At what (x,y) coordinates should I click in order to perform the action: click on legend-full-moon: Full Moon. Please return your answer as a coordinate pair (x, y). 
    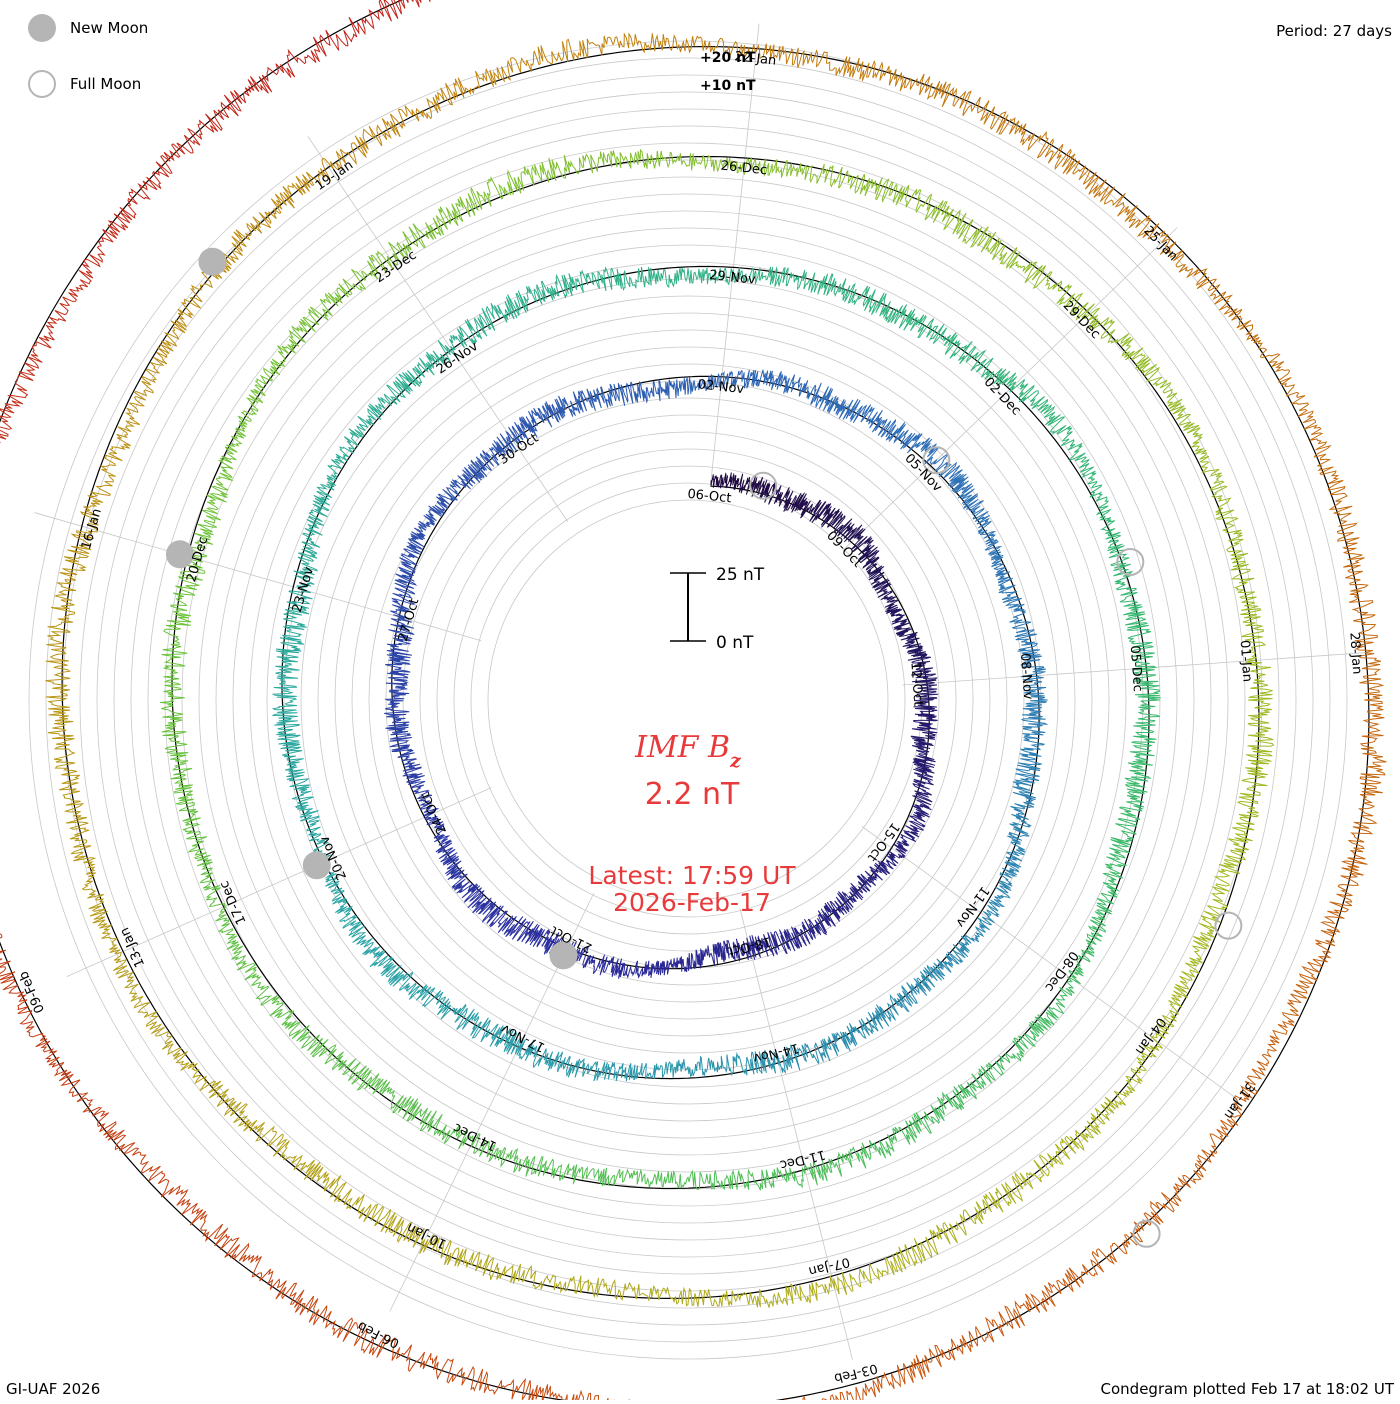
    Looking at the image, I should click on (84, 84).